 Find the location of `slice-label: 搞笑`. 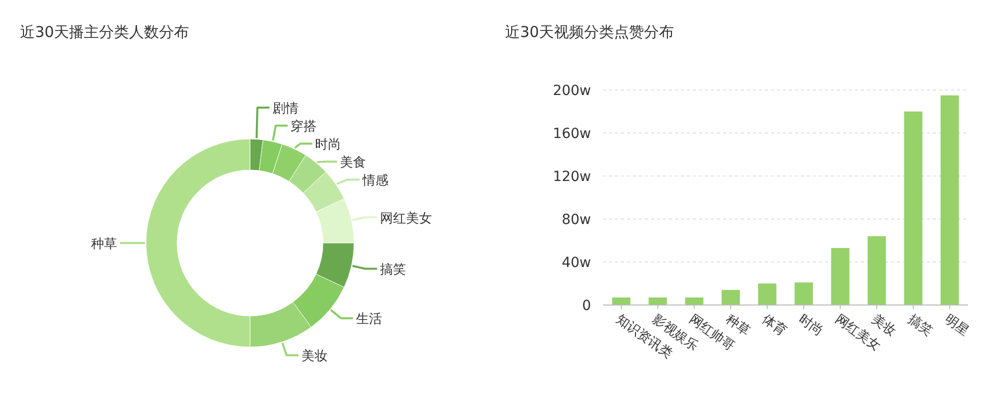

slice-label: 搞笑 is located at coordinates (393, 270).